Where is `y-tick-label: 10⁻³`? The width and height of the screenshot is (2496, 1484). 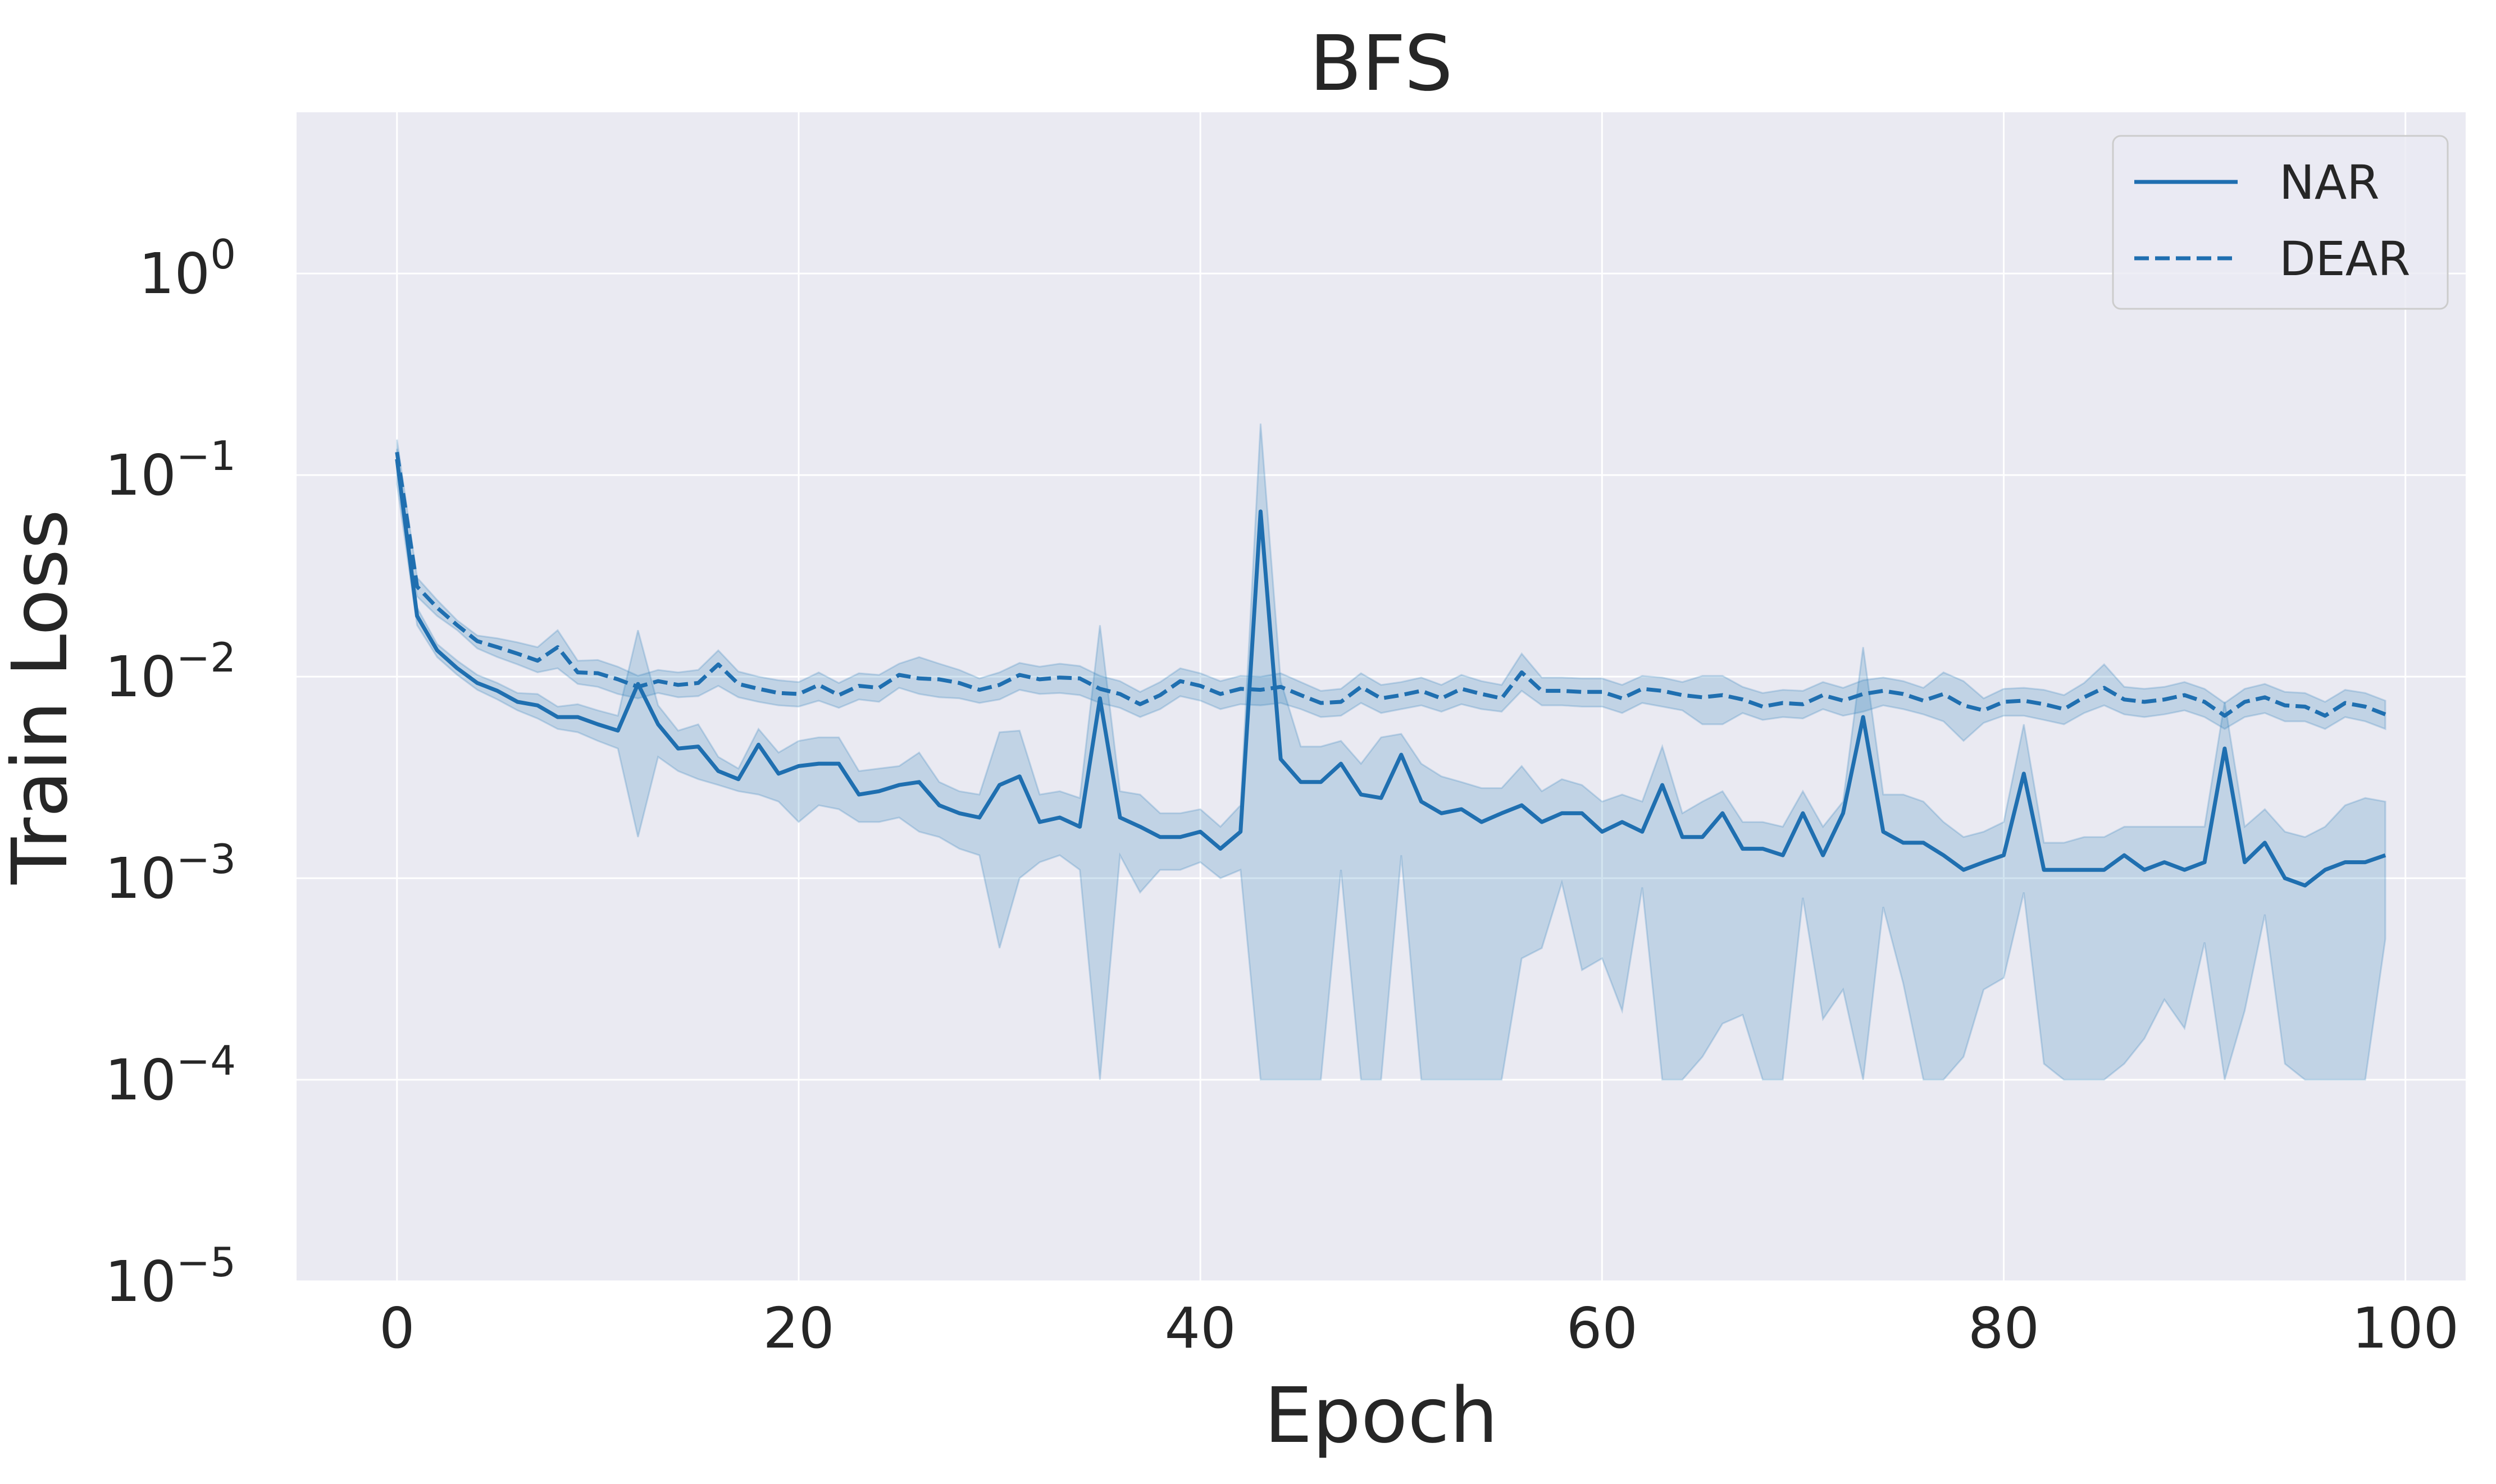 y-tick-label: 10⁻³ is located at coordinates (170, 873).